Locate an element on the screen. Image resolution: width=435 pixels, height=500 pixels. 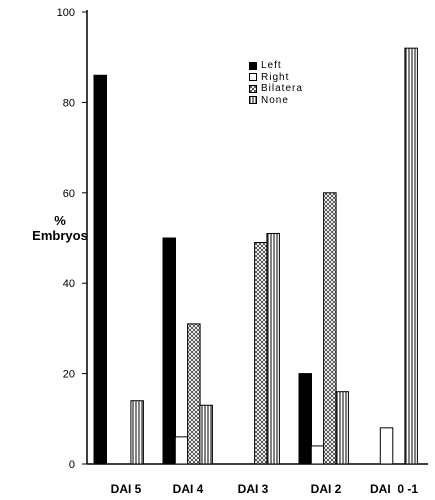
legend-label: None is located at coordinates (275, 100).